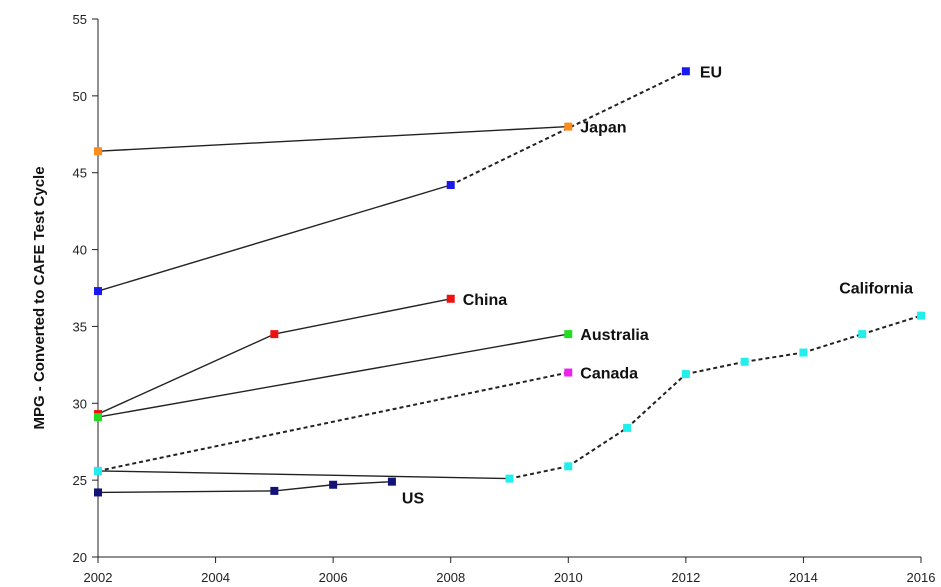 This screenshot has width=941, height=587. I want to click on x-tick-label: 2016, so click(921, 577).